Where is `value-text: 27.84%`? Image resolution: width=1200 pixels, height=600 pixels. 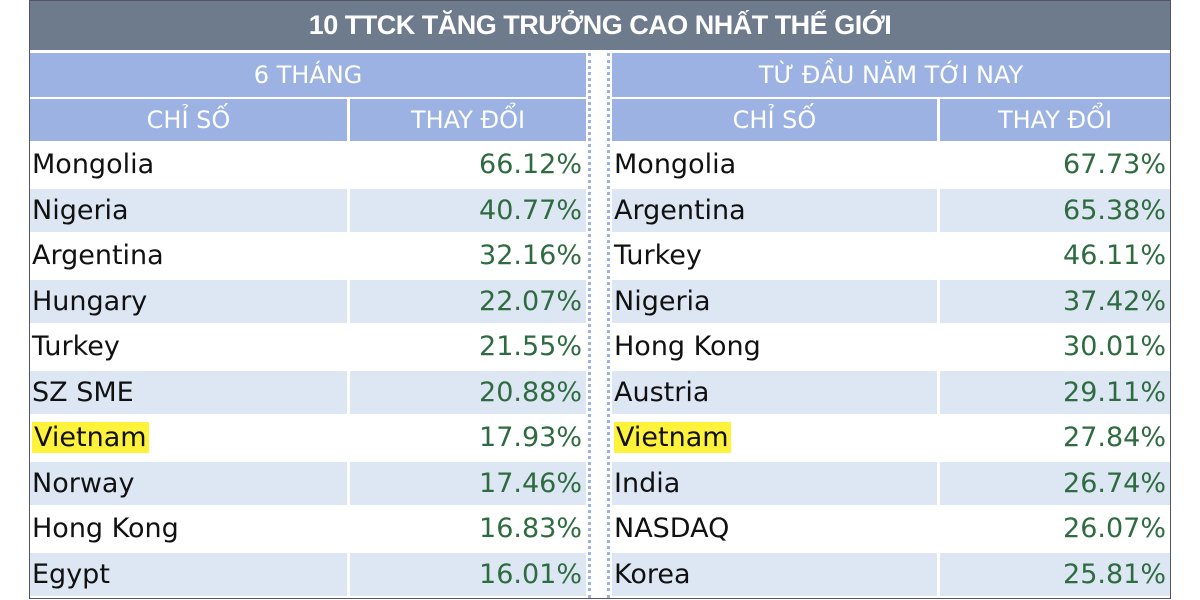
value-text: 27.84% is located at coordinates (1114, 438).